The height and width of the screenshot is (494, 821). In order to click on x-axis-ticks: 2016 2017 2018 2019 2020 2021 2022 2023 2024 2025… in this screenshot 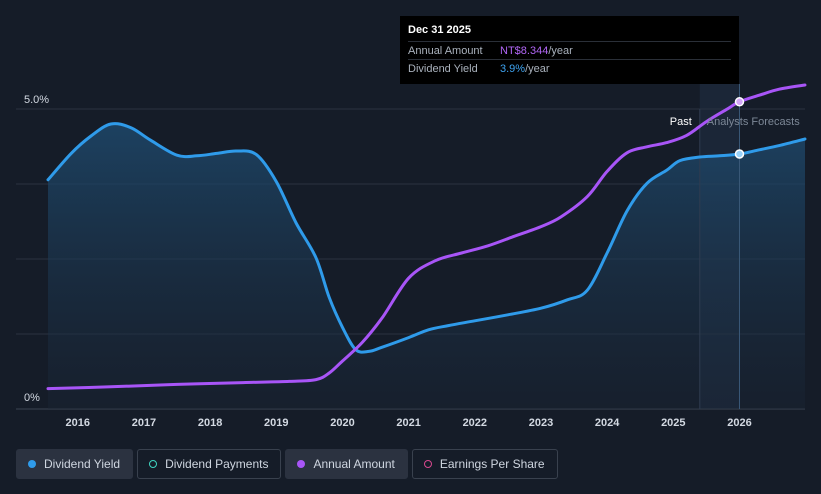, I will do `click(409, 423)`.